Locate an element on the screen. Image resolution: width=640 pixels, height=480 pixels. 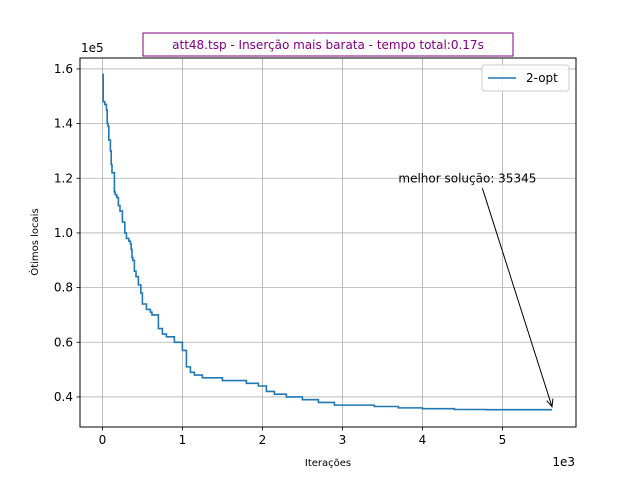
x-axis-label: Iterações is located at coordinates (328, 463).